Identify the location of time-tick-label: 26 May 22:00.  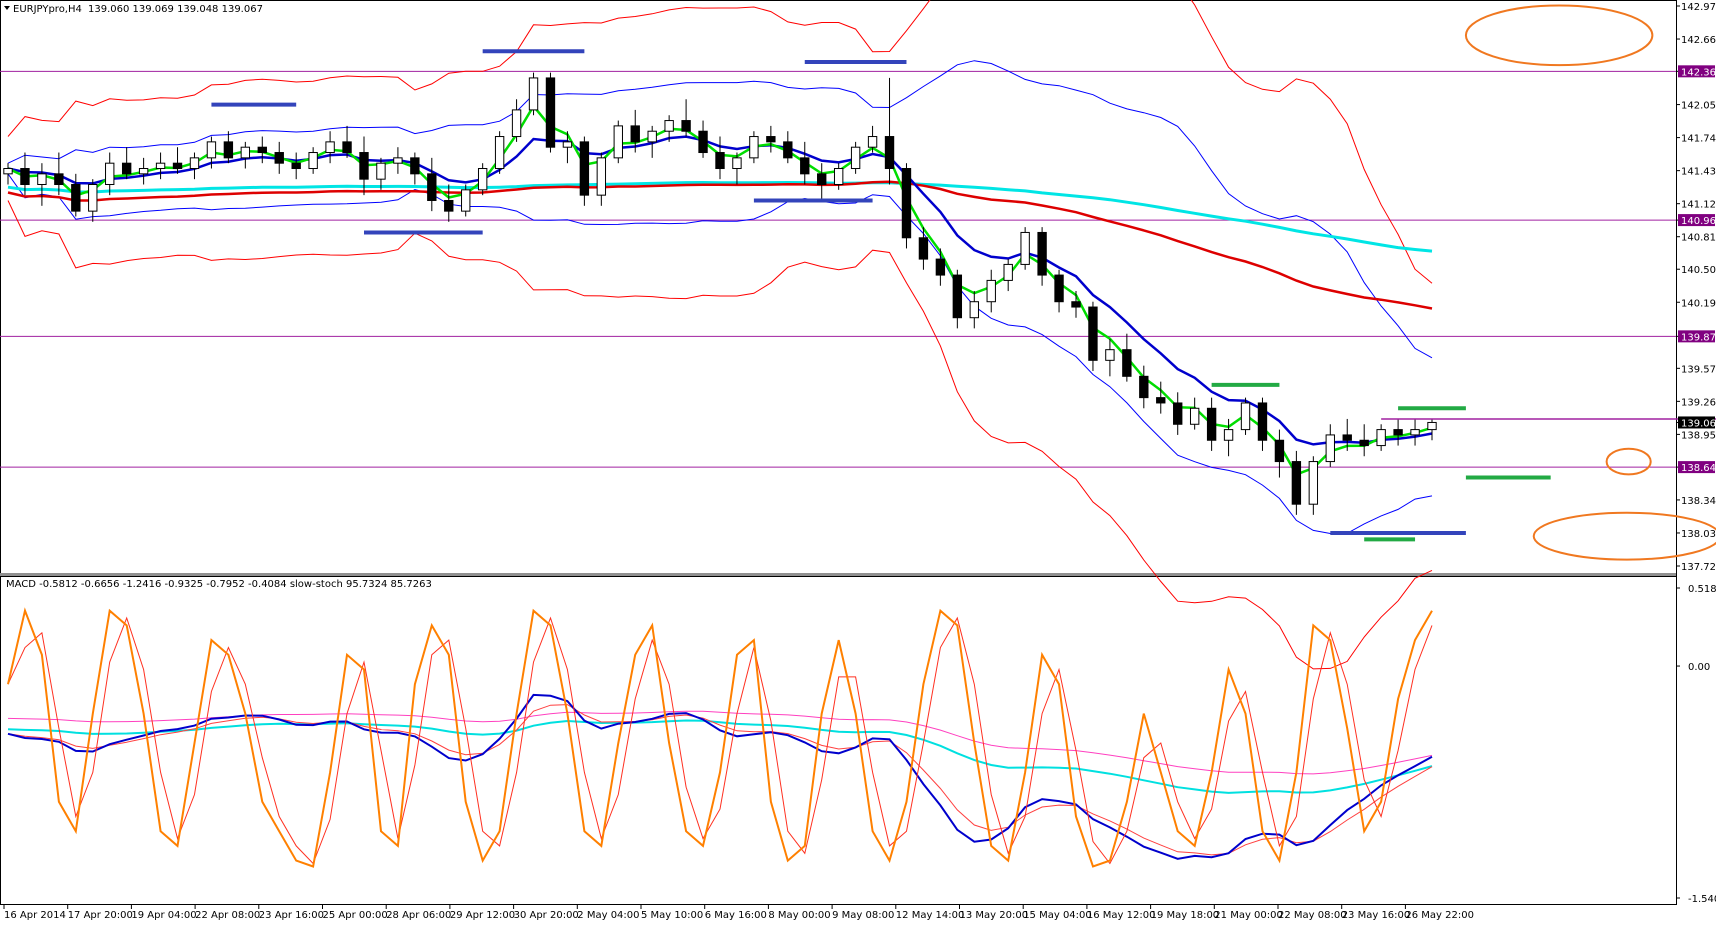
(1439, 915).